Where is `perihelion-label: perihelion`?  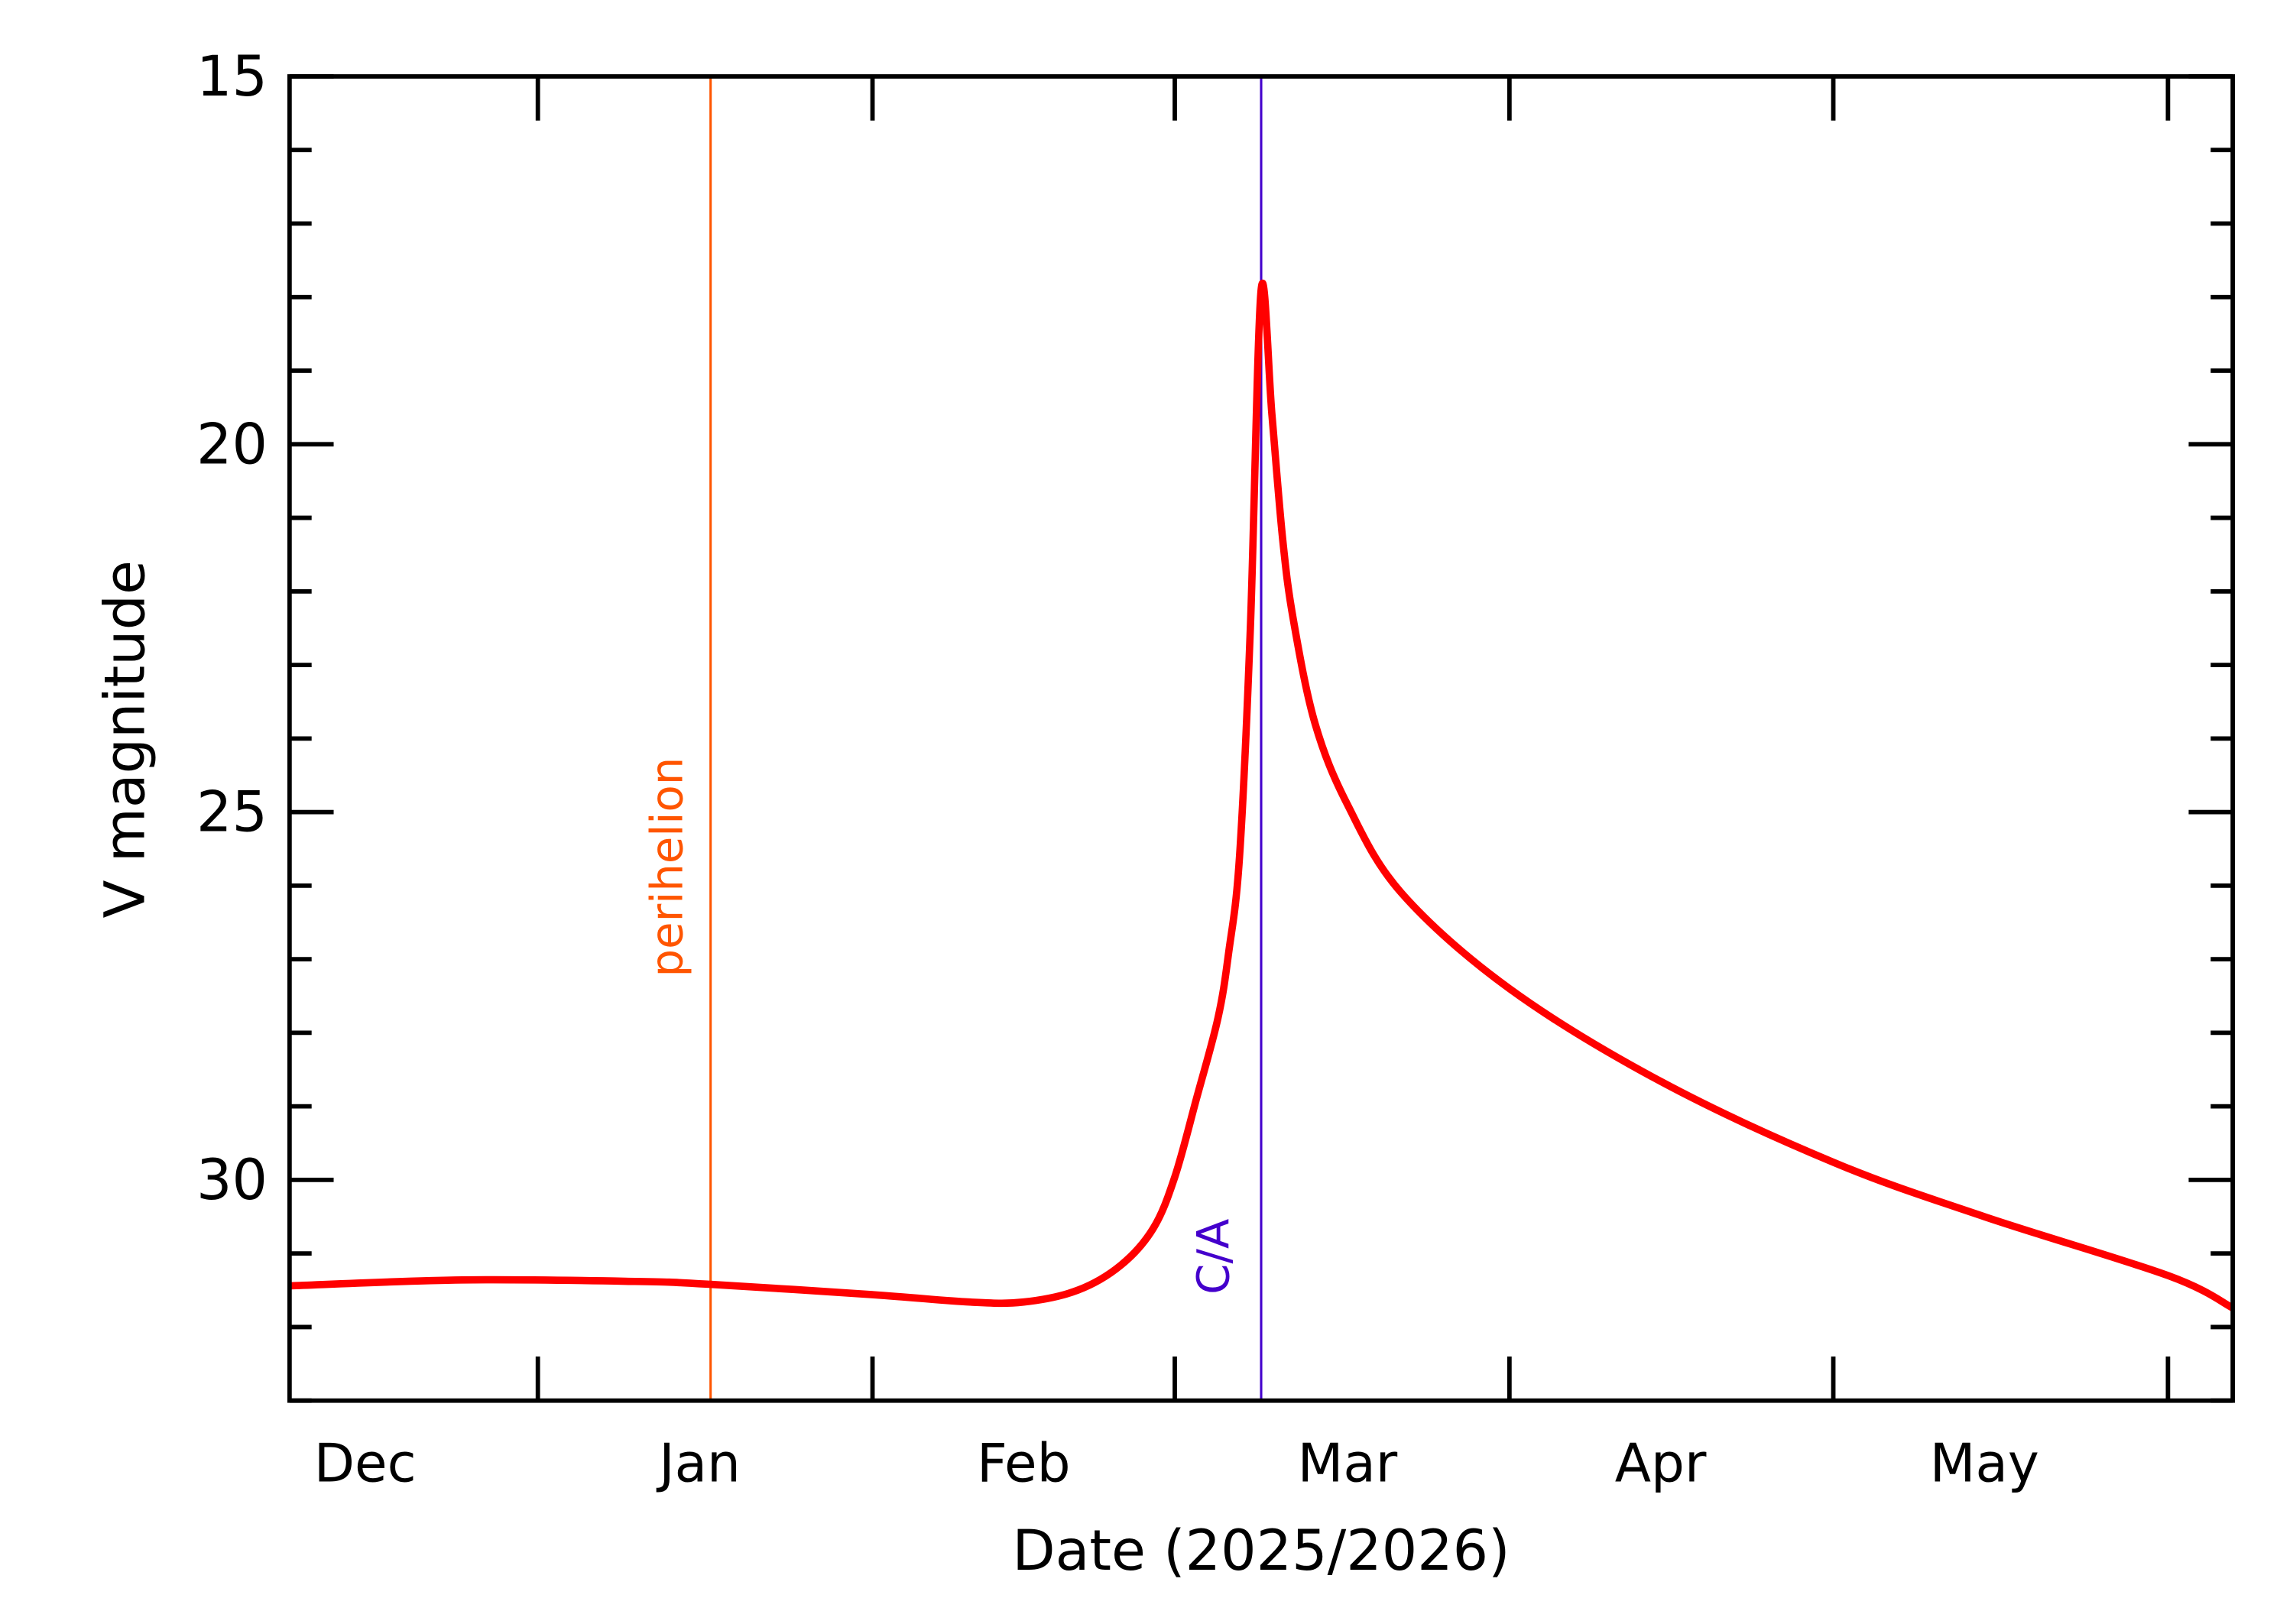 perihelion-label: perihelion is located at coordinates (666, 867).